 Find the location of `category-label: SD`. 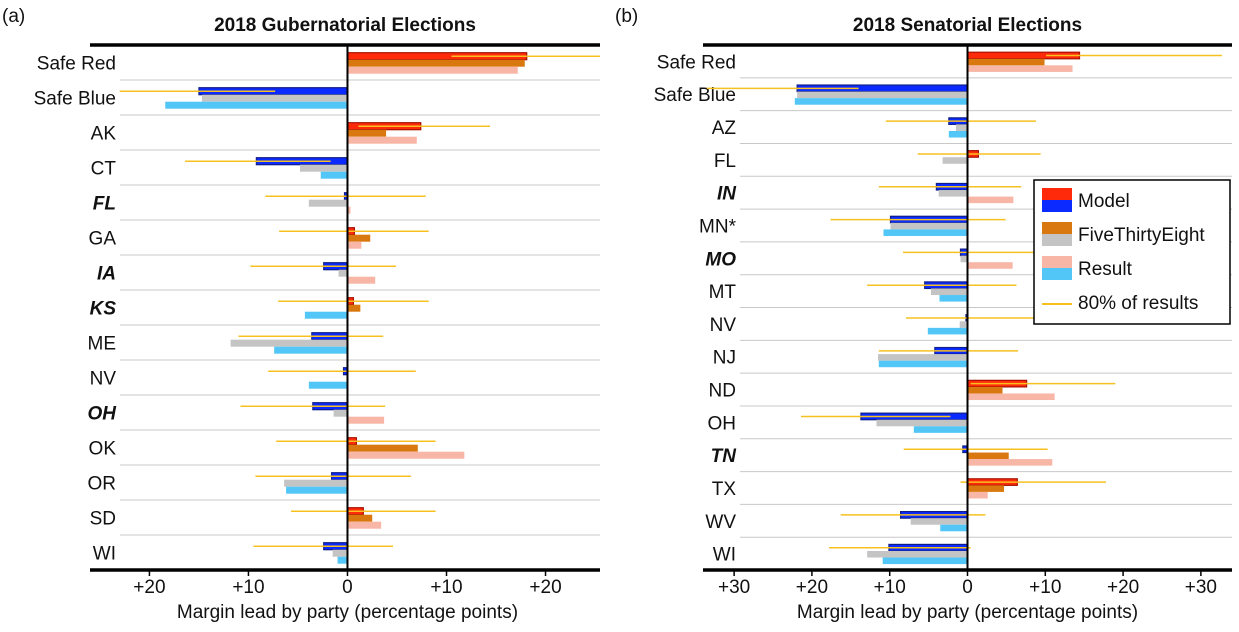

category-label: SD is located at coordinates (103, 519).